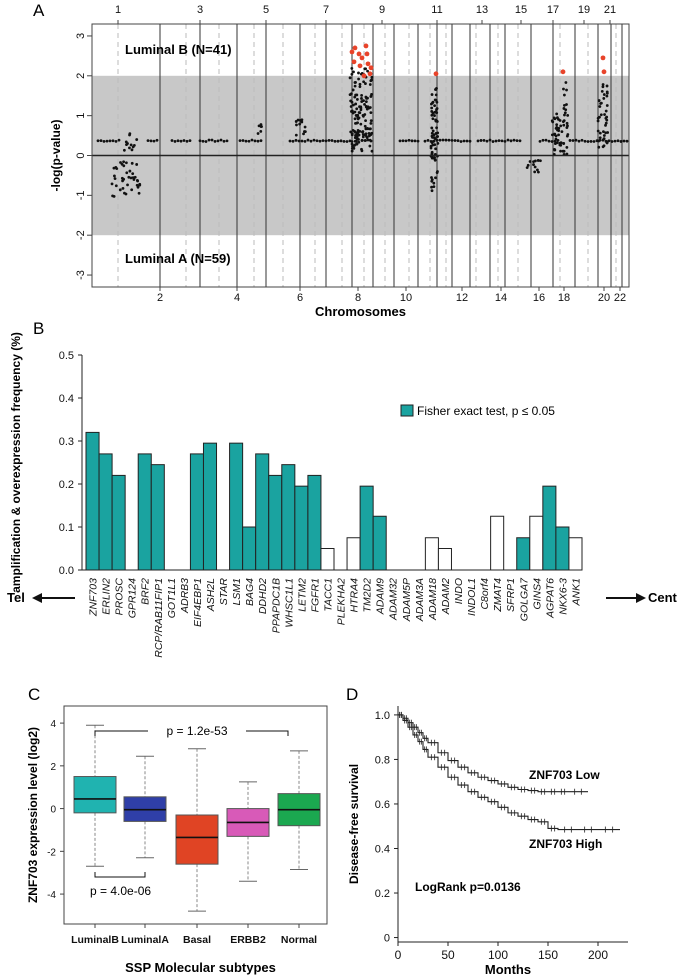 Image resolution: width=685 pixels, height=977 pixels. Describe the element at coordinates (355, 595) in the screenshot. I see `category-label: HTRA4` at that location.